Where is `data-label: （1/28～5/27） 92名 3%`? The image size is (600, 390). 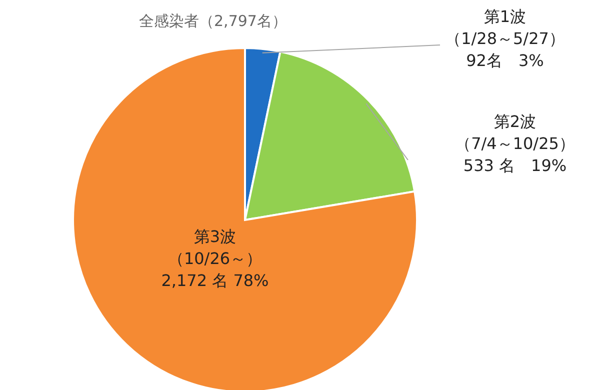 data-label: （1/28～5/27） 92名 3% is located at coordinates (505, 49).